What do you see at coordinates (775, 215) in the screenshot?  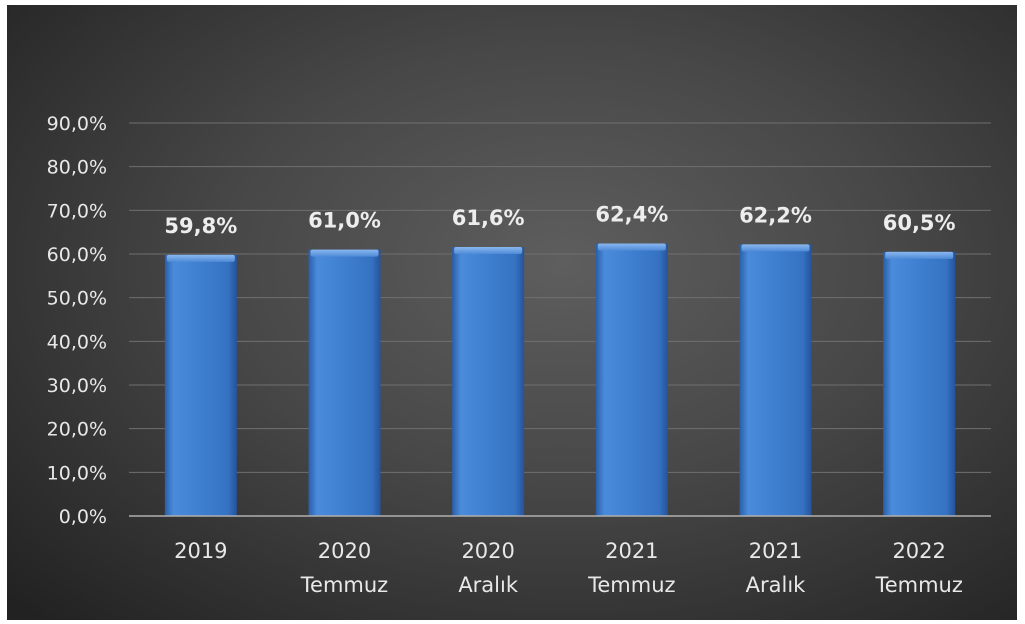 I see `data-label: 62,2%` at bounding box center [775, 215].